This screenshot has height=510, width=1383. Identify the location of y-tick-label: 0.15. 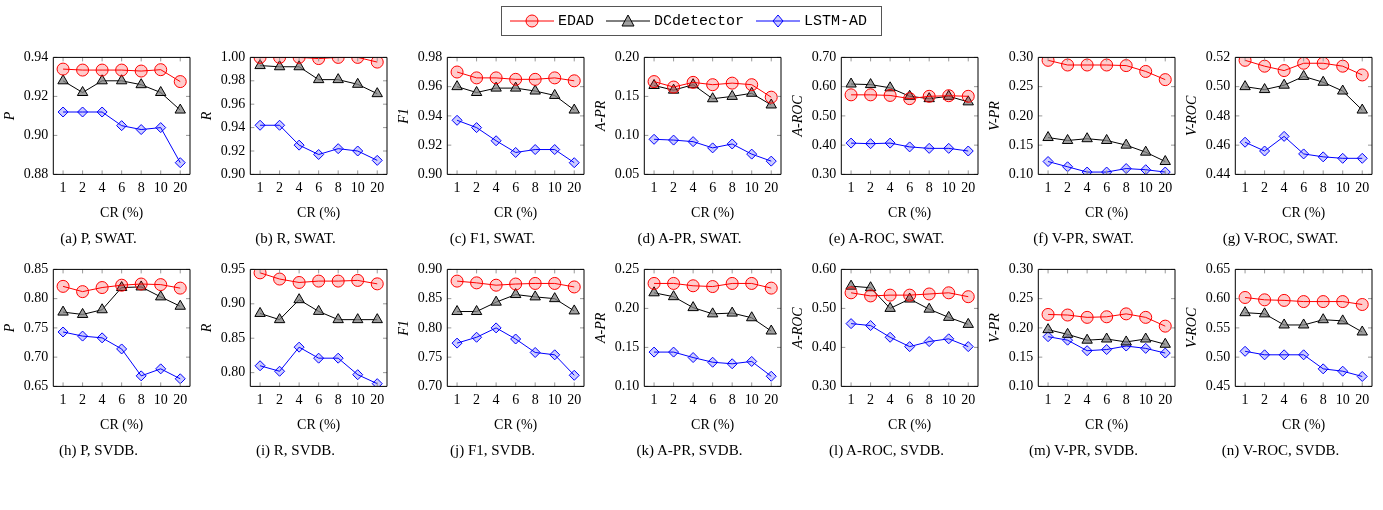
(627, 347).